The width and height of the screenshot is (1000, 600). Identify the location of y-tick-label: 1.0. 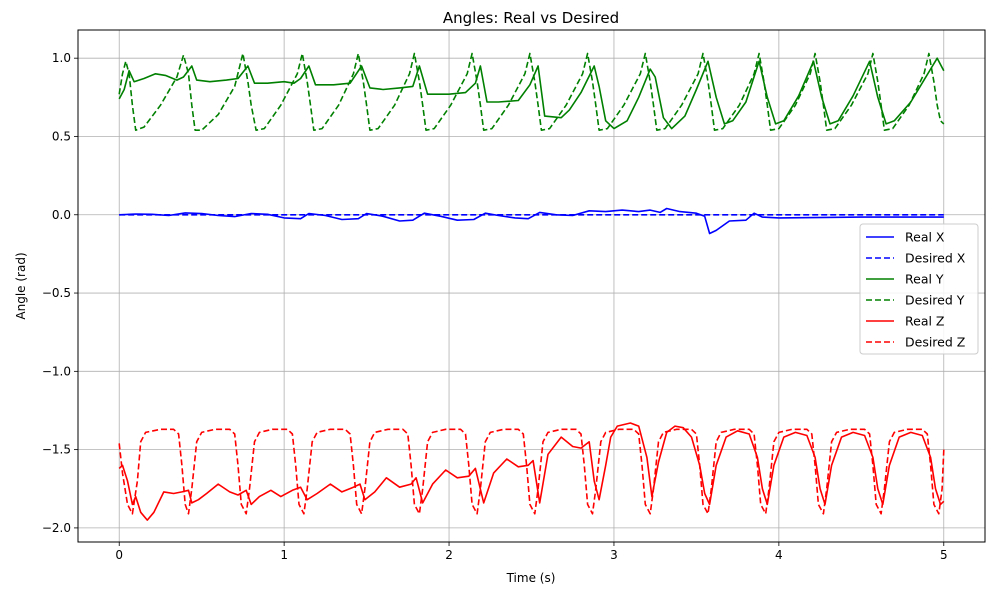
(61, 58).